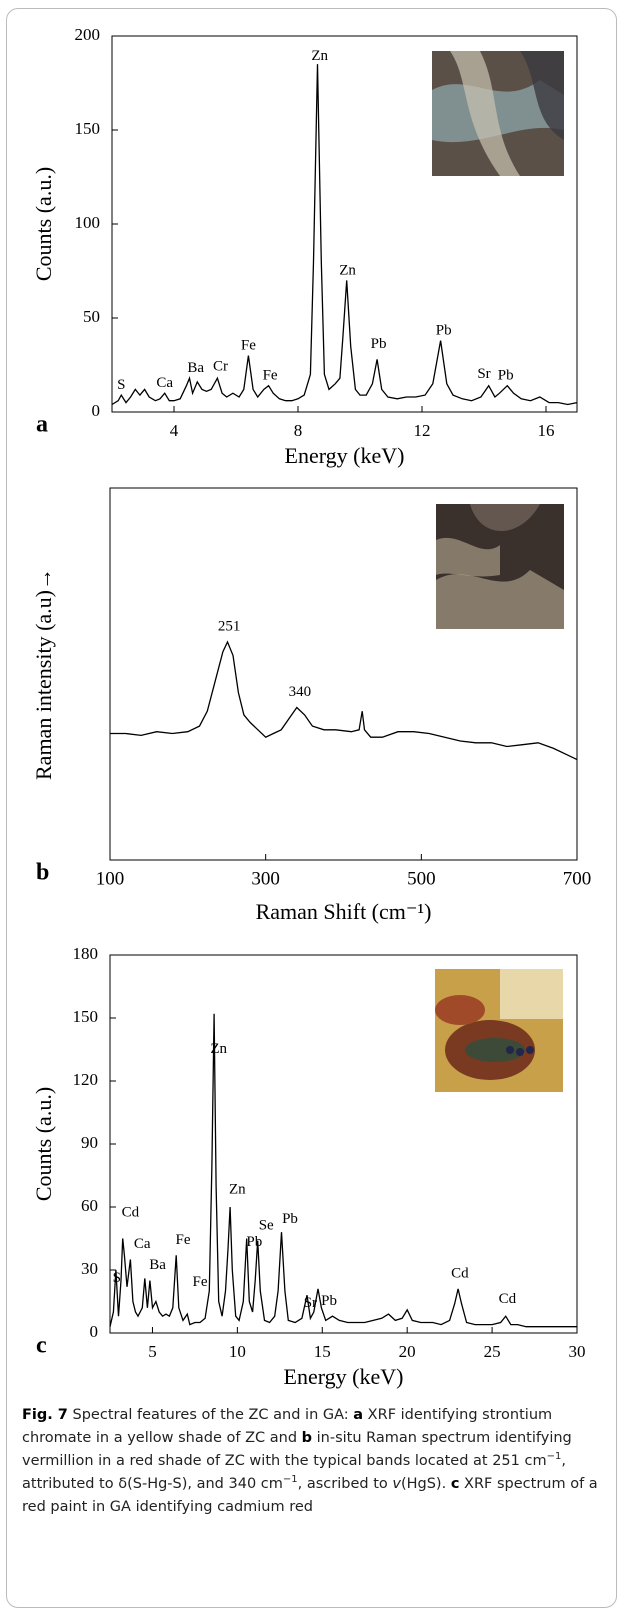 This screenshot has height=1613, width=625. Describe the element at coordinates (110, 878) in the screenshot. I see `x-tick-label: 100` at that location.